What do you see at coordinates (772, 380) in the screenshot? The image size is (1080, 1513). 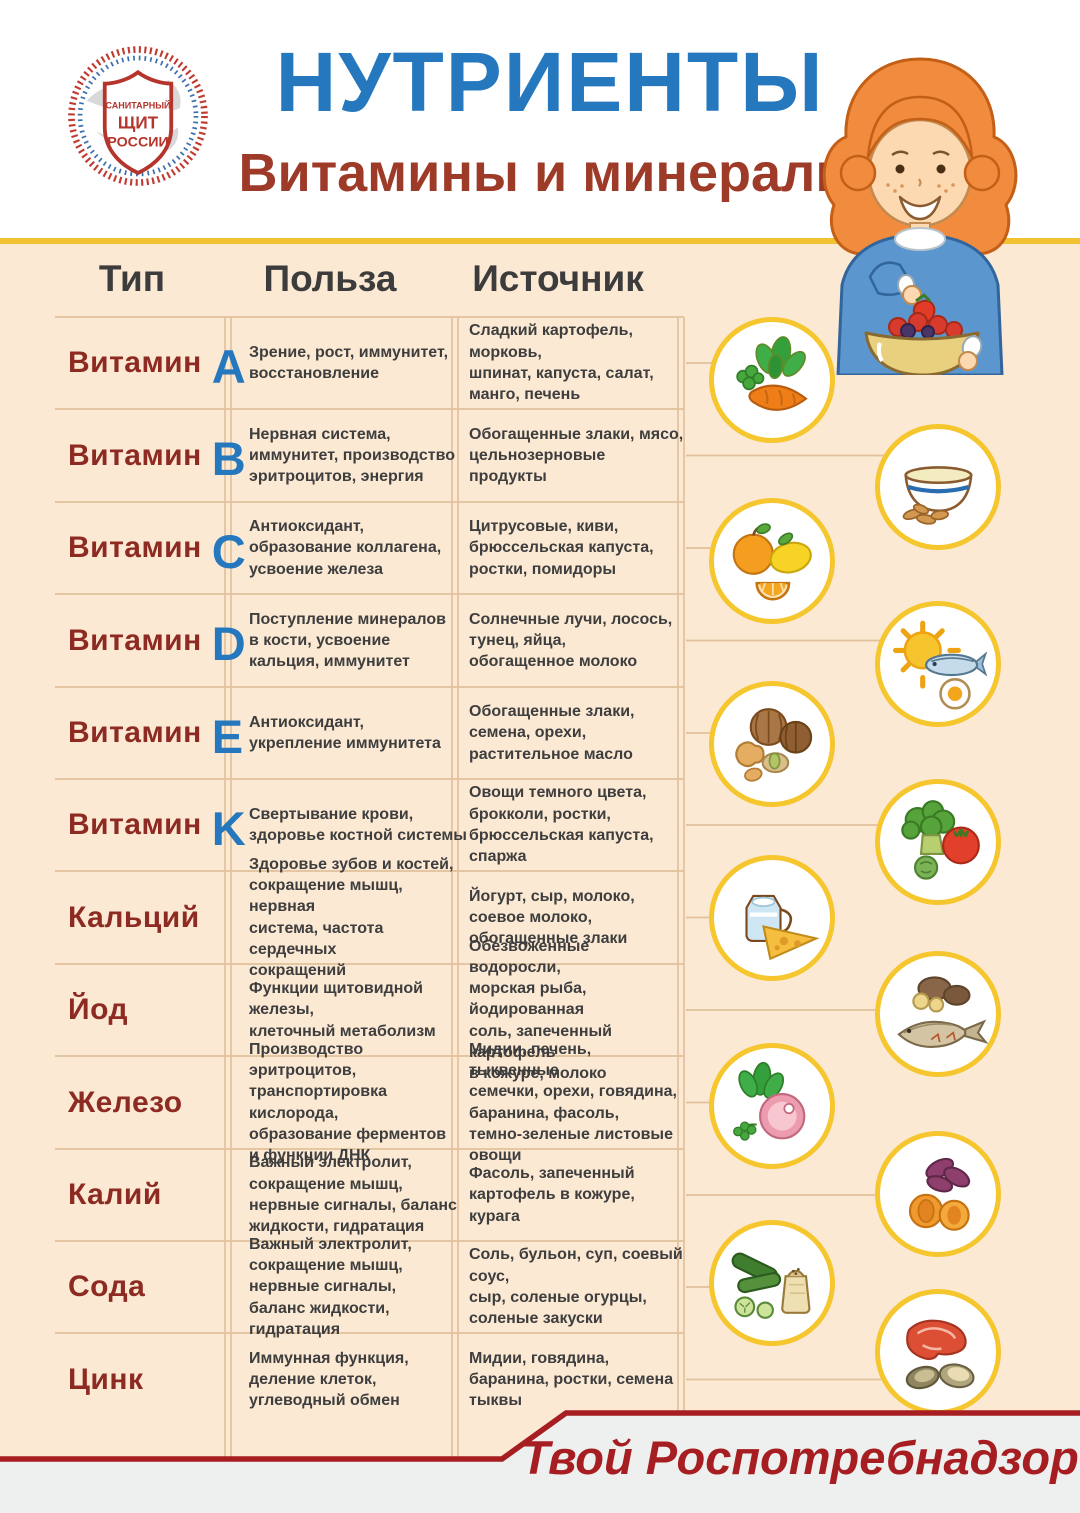 I see `spinach-carrot-icon` at bounding box center [772, 380].